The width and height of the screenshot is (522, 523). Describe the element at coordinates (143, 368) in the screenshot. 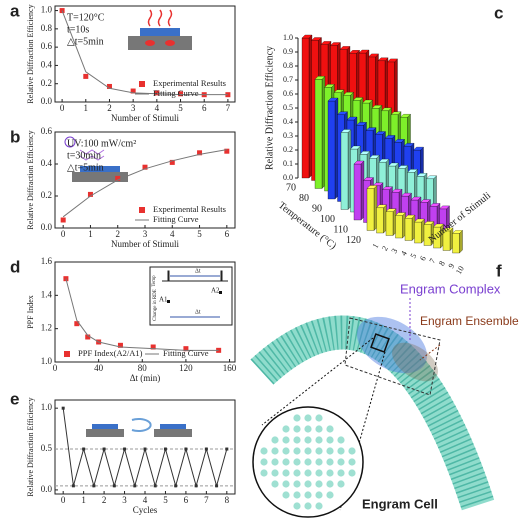

I see `x-tick-label: 80` at that location.